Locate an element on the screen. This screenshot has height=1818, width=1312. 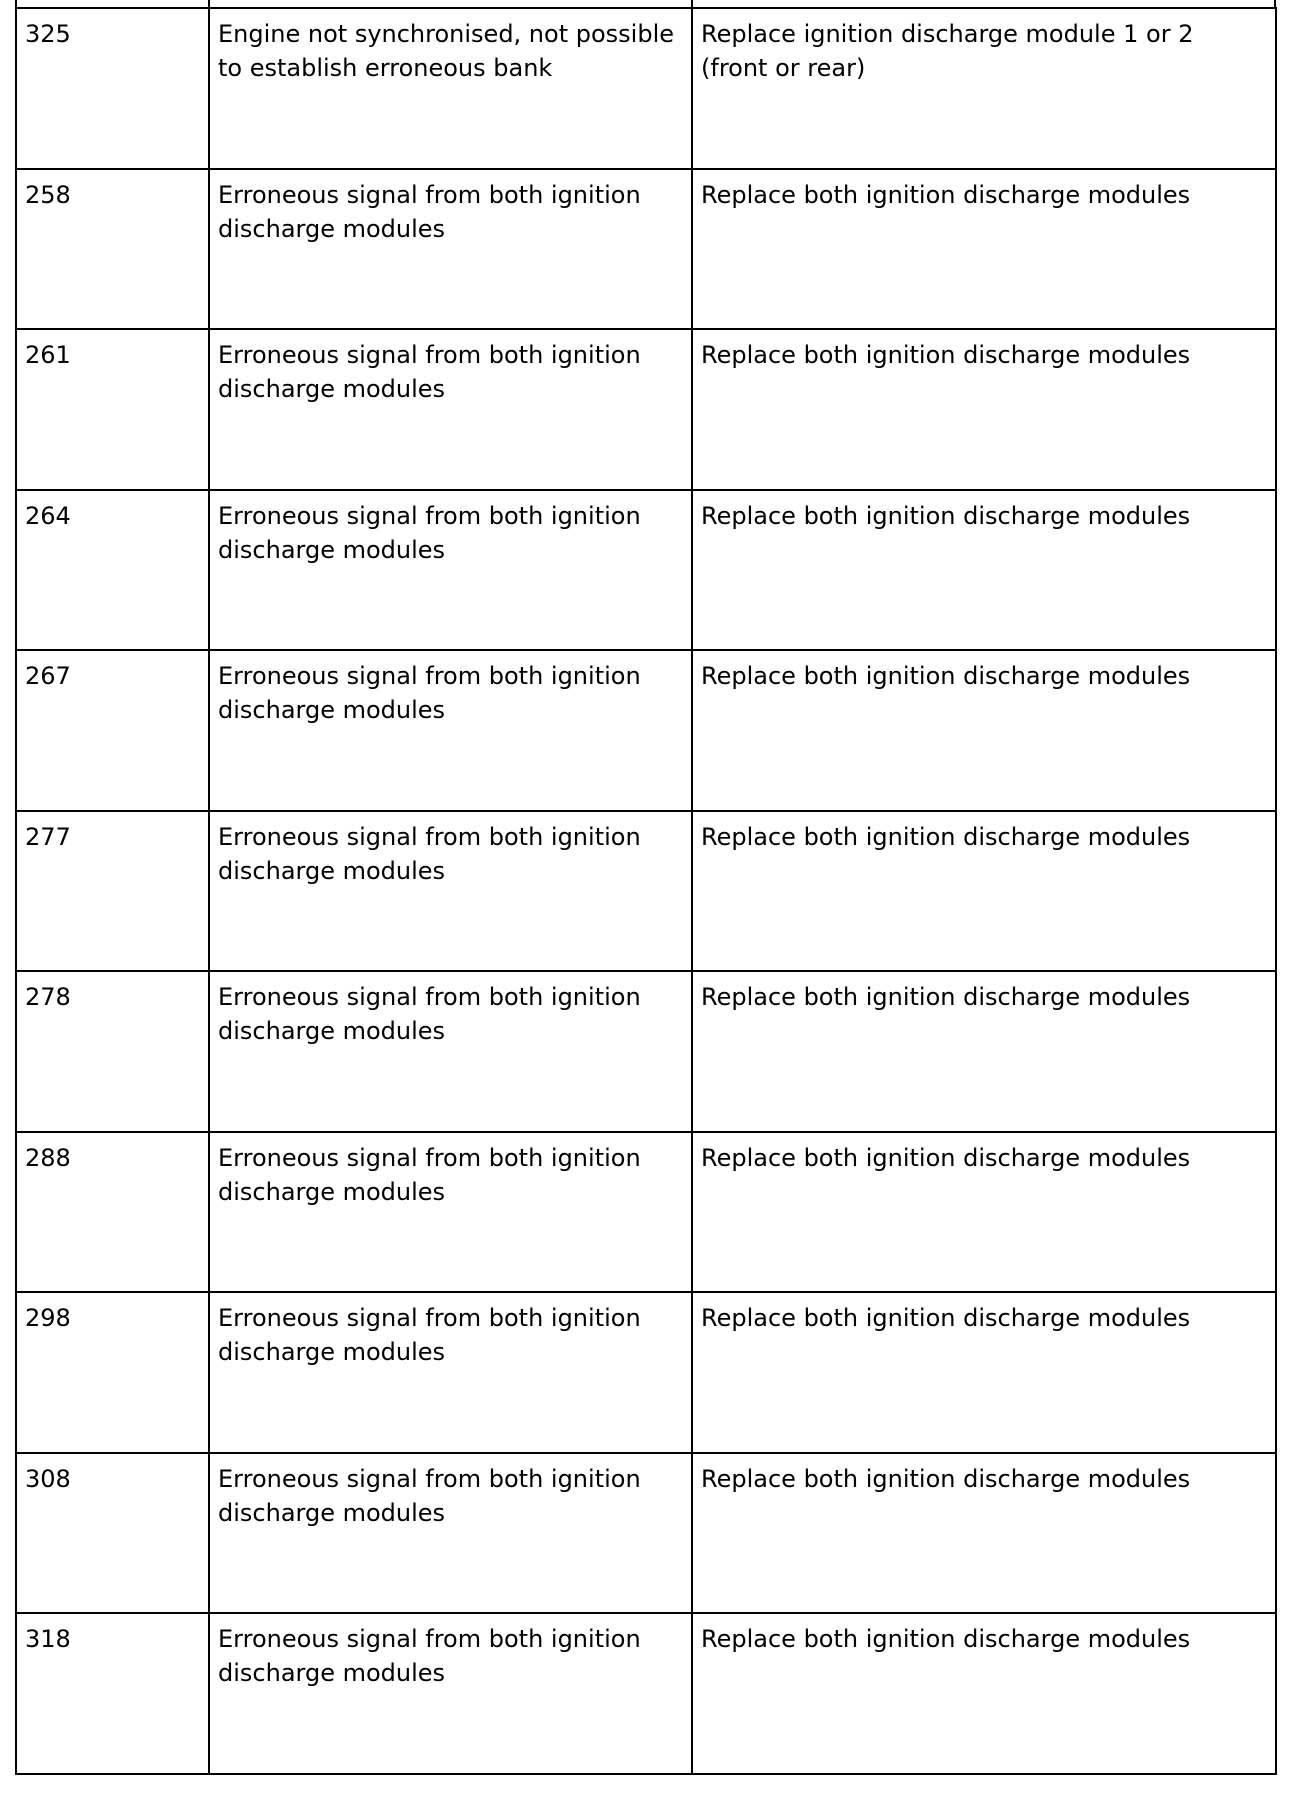
table-continuation-lines is located at coordinates (656, 4).